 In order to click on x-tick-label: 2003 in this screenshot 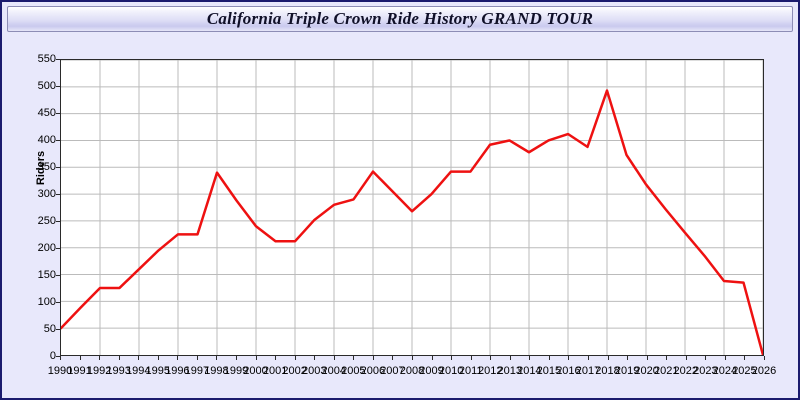, I will do `click(314, 371)`.